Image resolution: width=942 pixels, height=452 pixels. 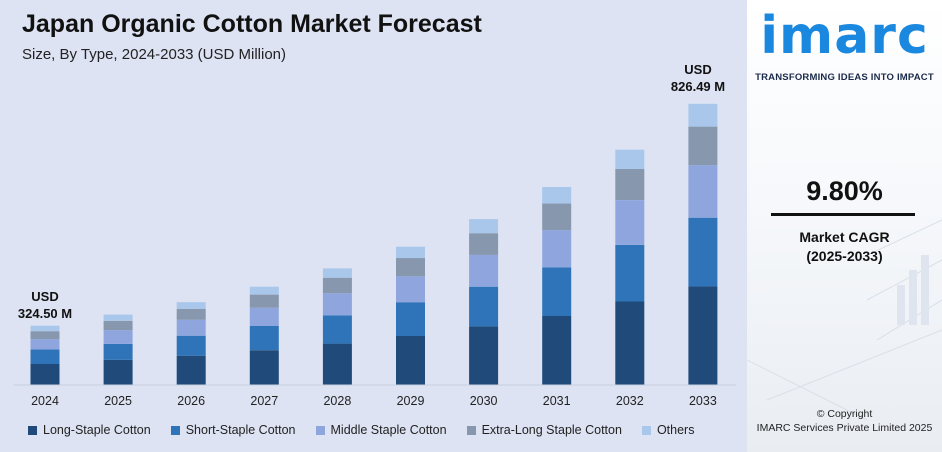 What do you see at coordinates (337, 401) in the screenshot?
I see `x-tick-label: 2028` at bounding box center [337, 401].